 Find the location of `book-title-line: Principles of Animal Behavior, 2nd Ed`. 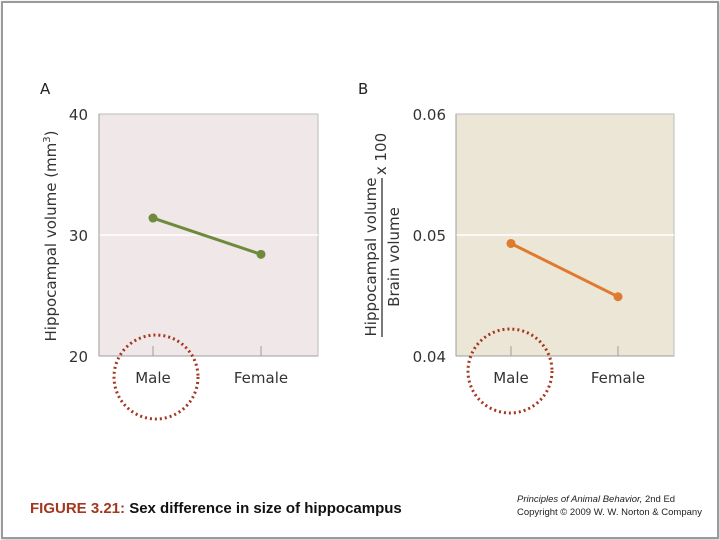

book-title-line: Principles of Animal Behavior, 2nd Ed is located at coordinates (609, 499).